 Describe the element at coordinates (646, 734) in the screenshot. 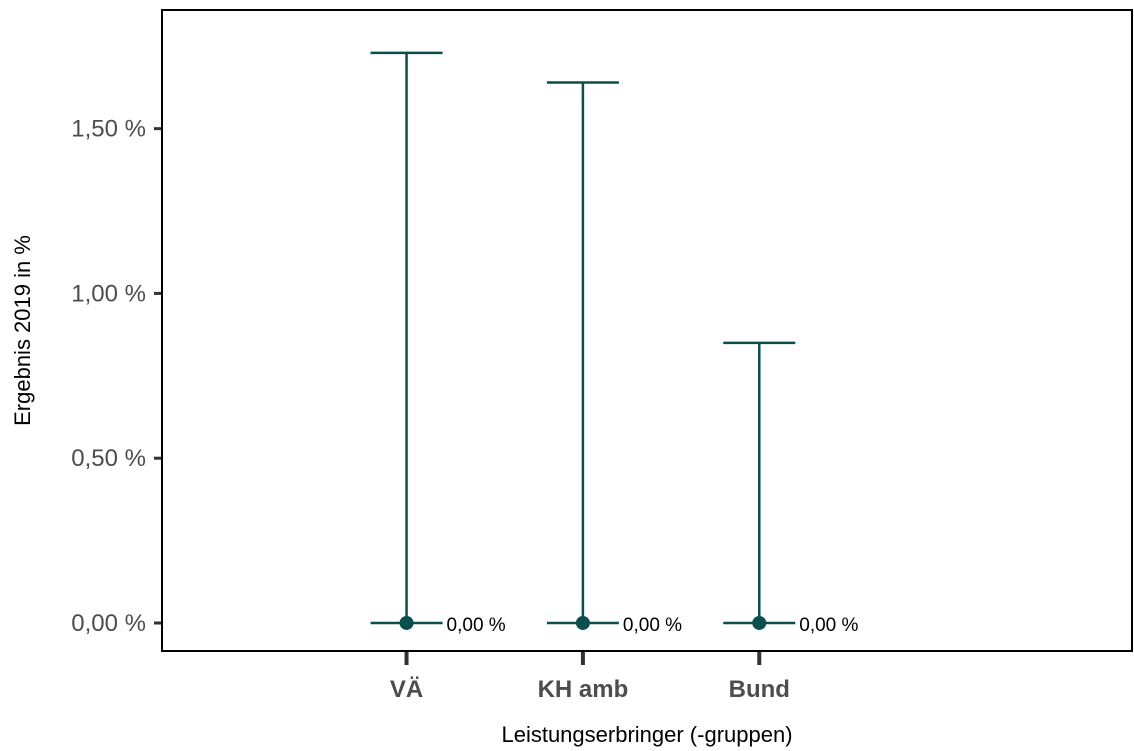

I see `x-axis-title: Leistungserbringer (-gruppen)` at that location.